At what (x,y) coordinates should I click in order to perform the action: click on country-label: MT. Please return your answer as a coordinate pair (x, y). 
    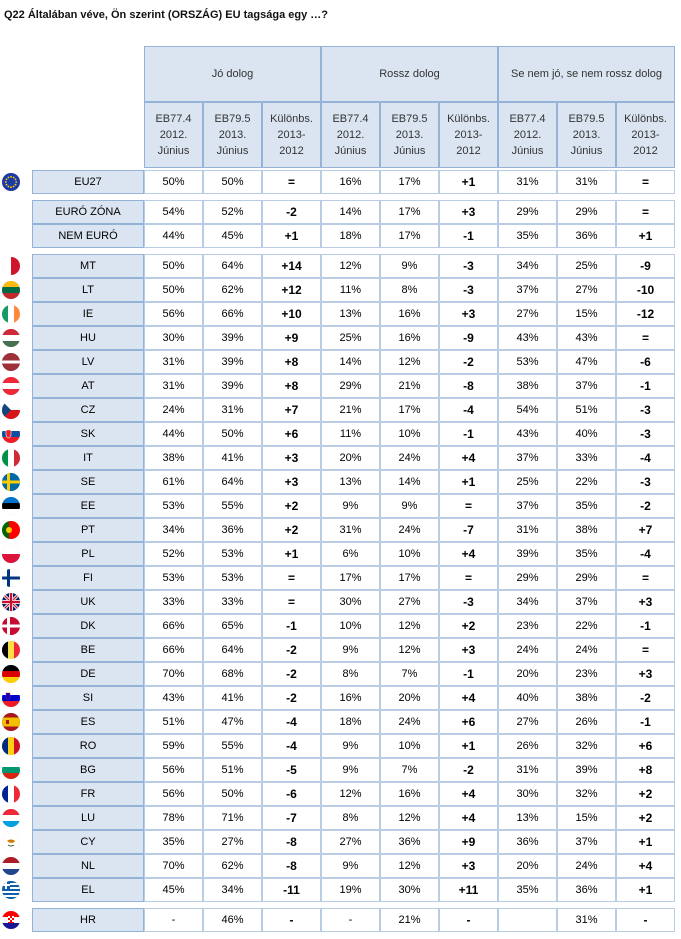
    Looking at the image, I should click on (88, 266).